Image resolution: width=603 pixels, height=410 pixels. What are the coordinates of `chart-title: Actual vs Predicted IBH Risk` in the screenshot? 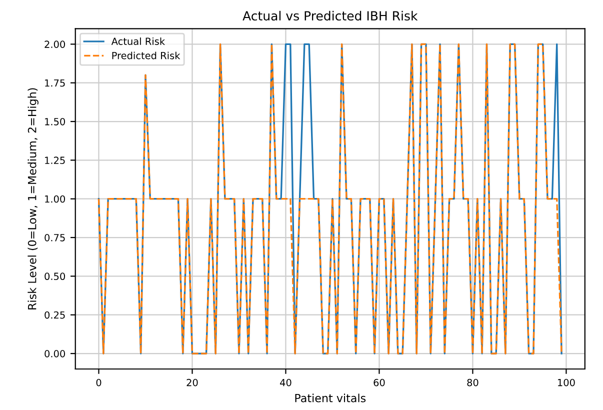 It's located at (330, 15).